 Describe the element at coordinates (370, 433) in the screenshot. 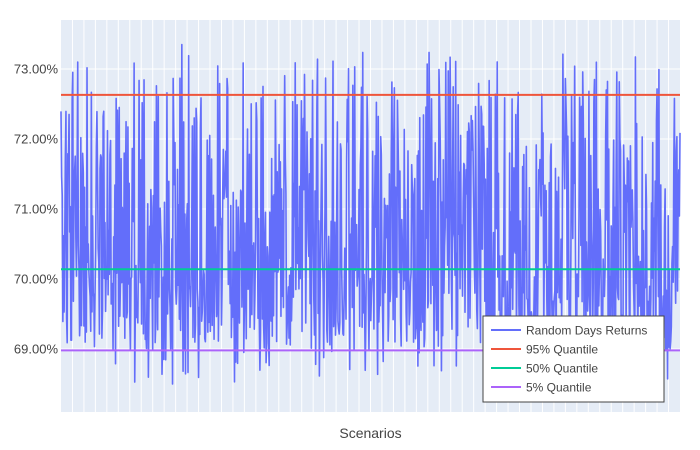

I see `x-axis-title: Scenarios` at that location.